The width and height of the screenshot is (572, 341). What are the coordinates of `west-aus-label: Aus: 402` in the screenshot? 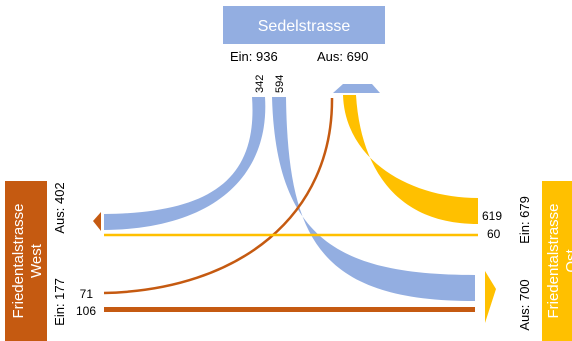 It's located at (59, 207).